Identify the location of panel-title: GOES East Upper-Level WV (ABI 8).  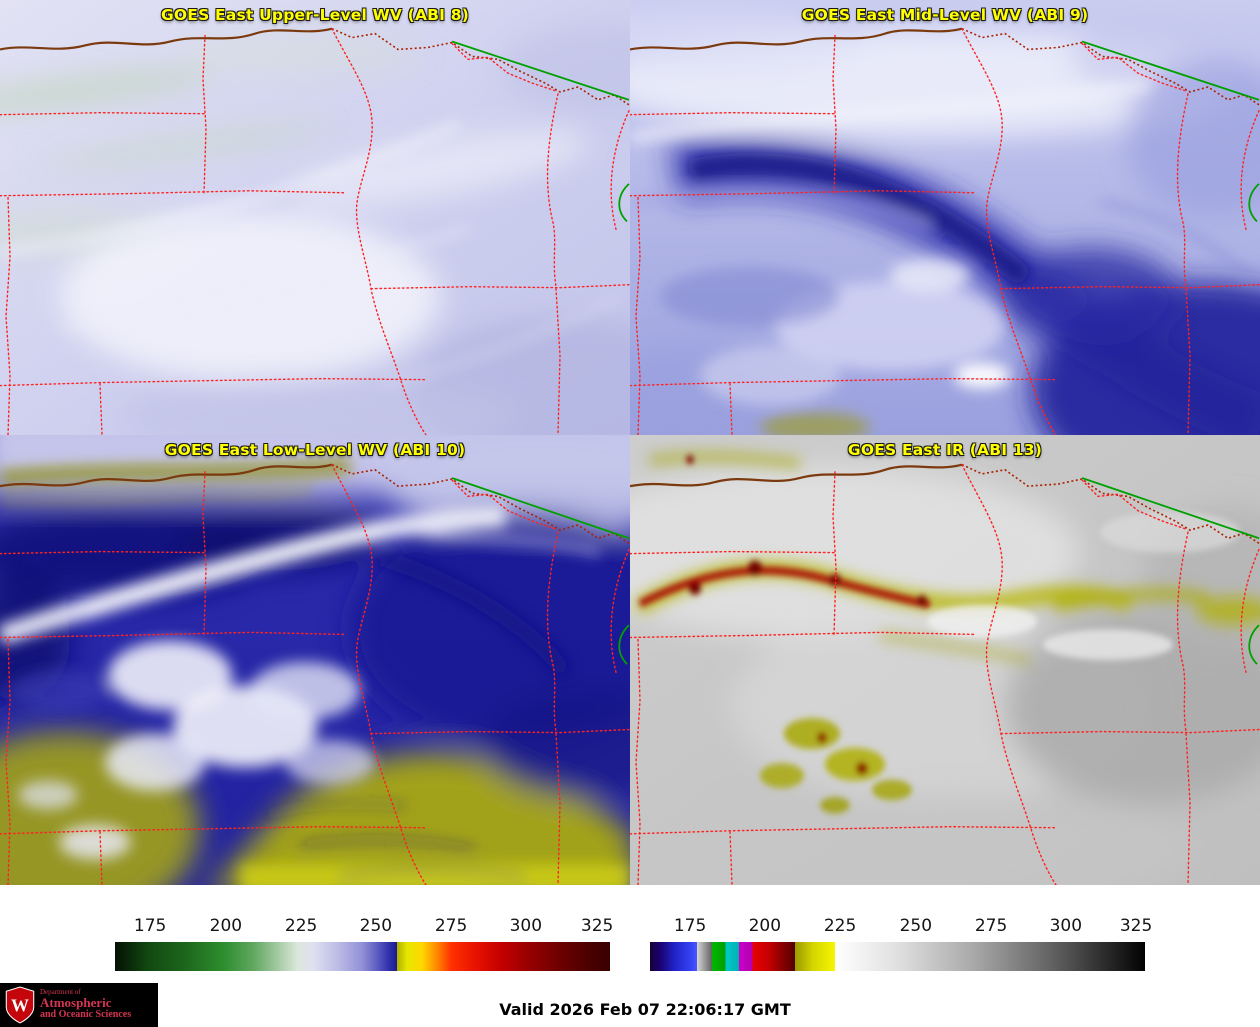
(315, 15).